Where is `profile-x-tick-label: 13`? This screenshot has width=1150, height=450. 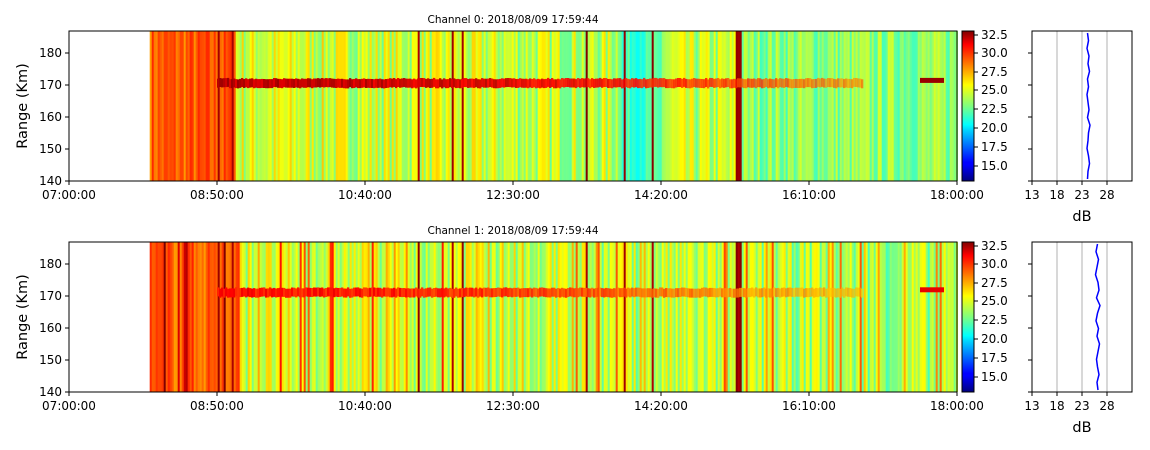
profile-x-tick-label: 13 is located at coordinates (1031, 406).